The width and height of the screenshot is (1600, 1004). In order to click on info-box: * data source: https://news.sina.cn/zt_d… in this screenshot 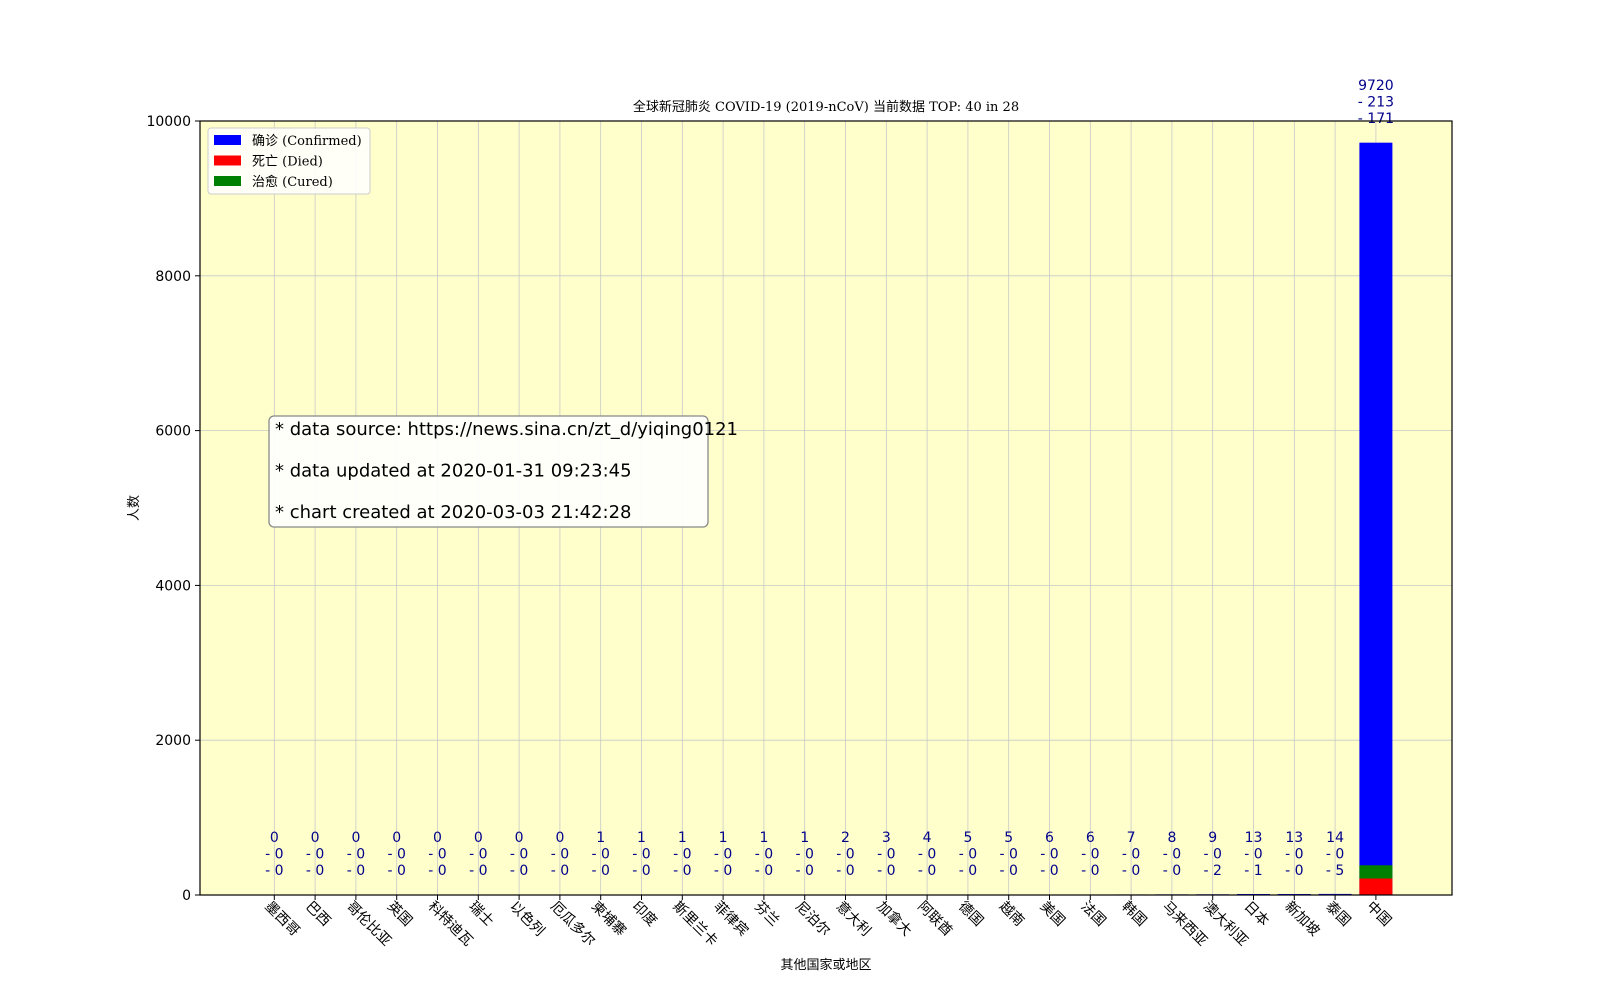, I will do `click(503, 471)`.